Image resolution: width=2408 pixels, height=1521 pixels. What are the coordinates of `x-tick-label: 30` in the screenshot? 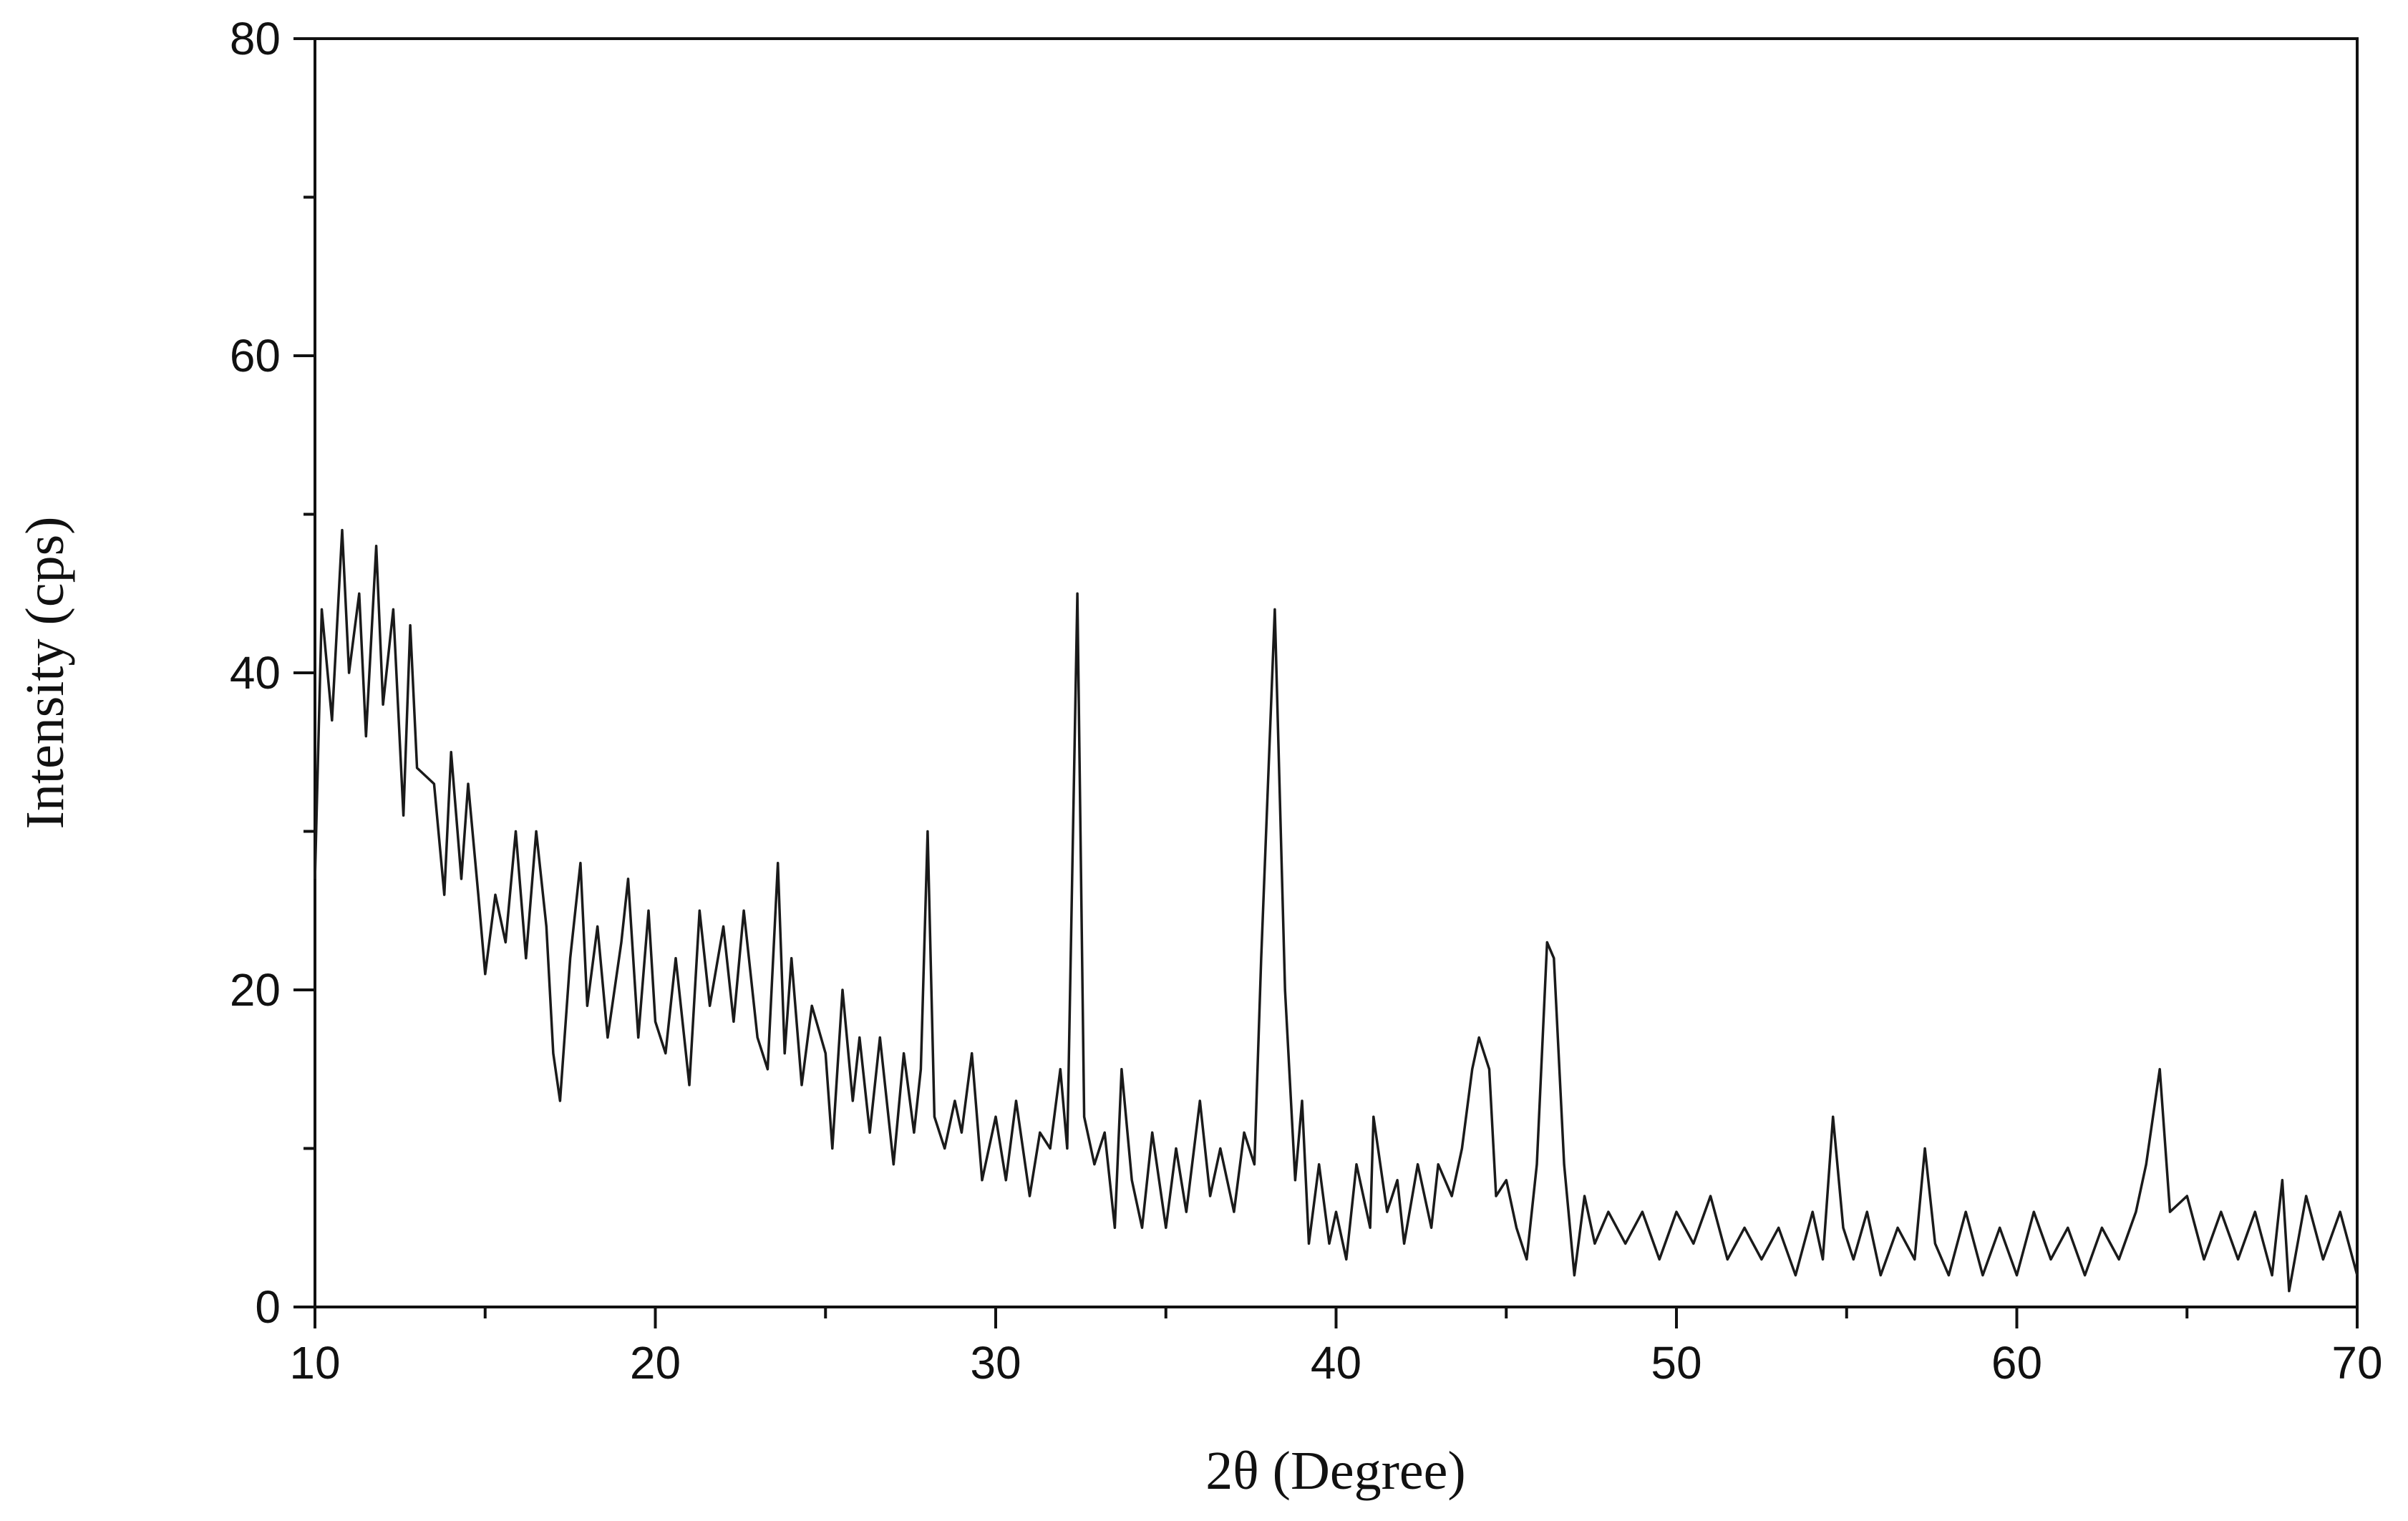 It's located at (996, 1363).